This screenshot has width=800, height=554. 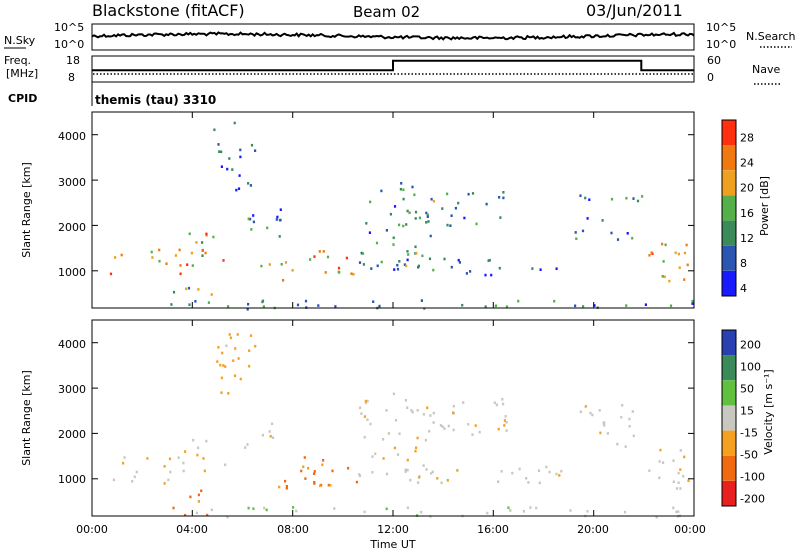 I want to click on velocity-ytick-2000: 2000, so click(x=72, y=434).